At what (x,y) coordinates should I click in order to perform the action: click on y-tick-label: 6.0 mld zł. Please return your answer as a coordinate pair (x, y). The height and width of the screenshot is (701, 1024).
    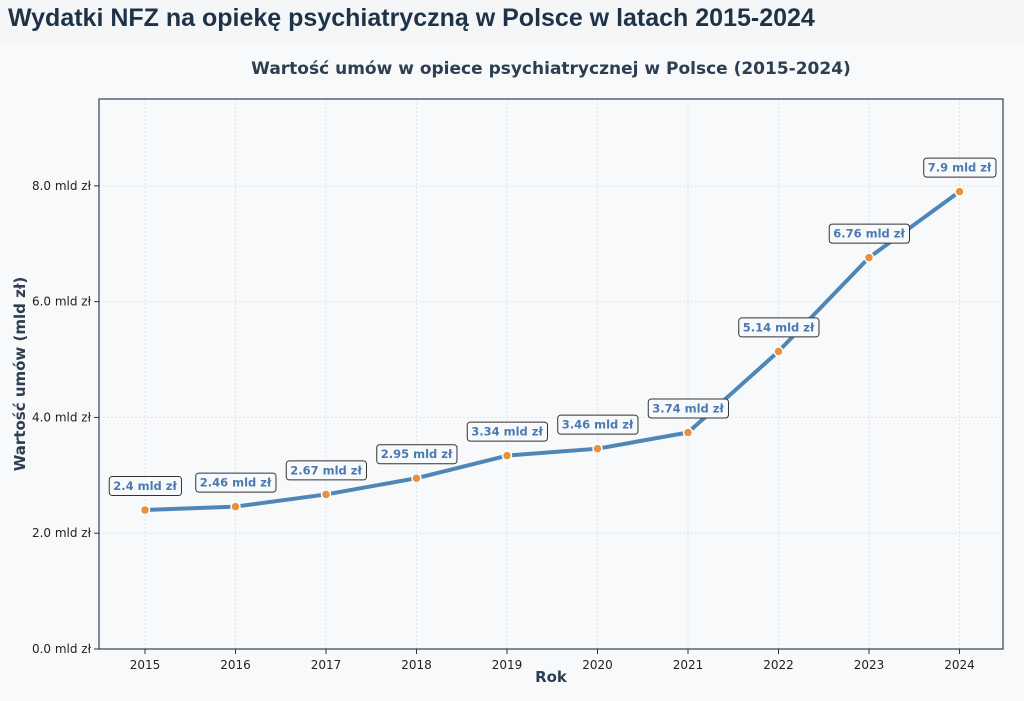
    Looking at the image, I should click on (62, 302).